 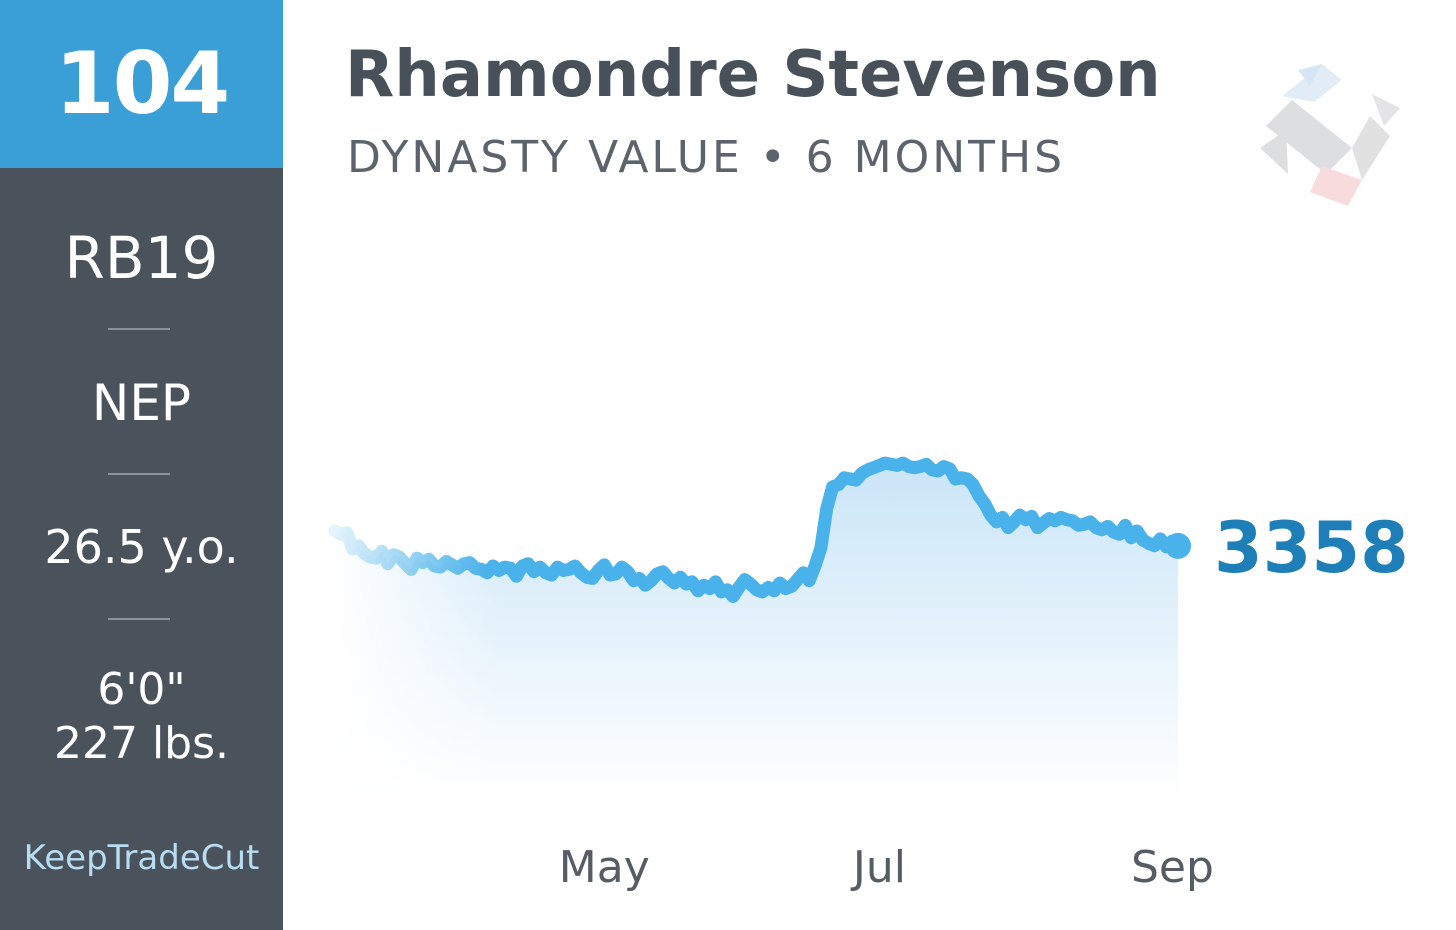 I want to click on overall-rank-badge: 104, so click(x=141, y=84).